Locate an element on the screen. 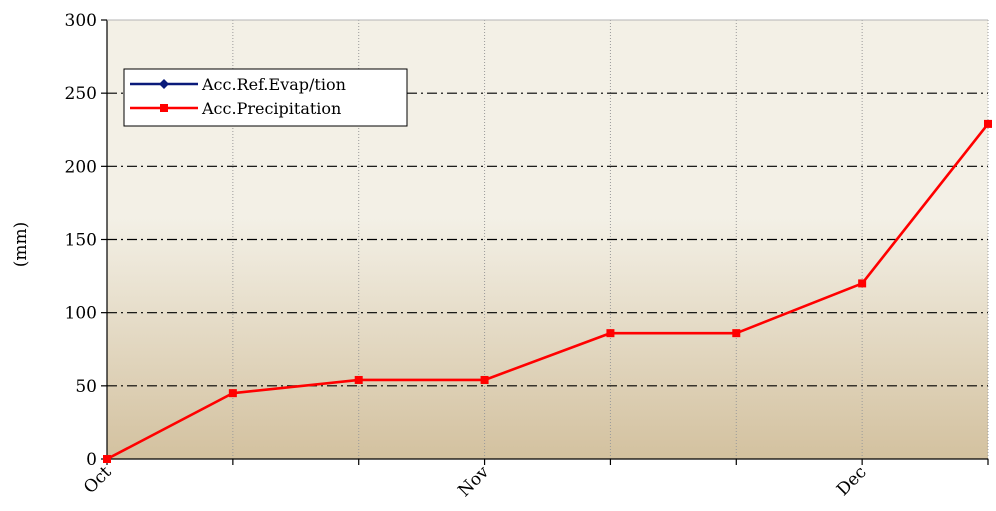  x-tick-labels: Oct Nov Dec is located at coordinates (475, 481).